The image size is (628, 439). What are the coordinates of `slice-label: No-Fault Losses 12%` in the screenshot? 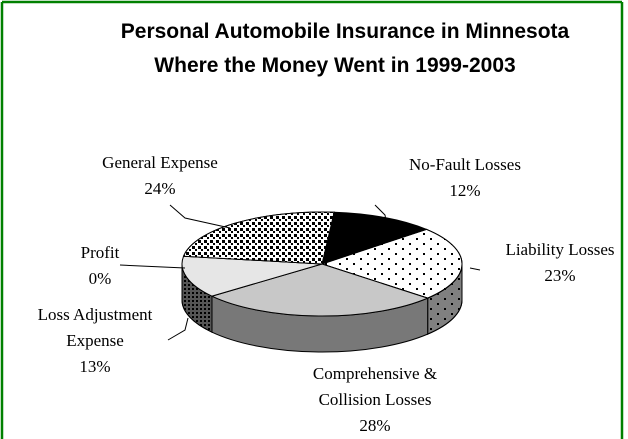 It's located at (465, 178).